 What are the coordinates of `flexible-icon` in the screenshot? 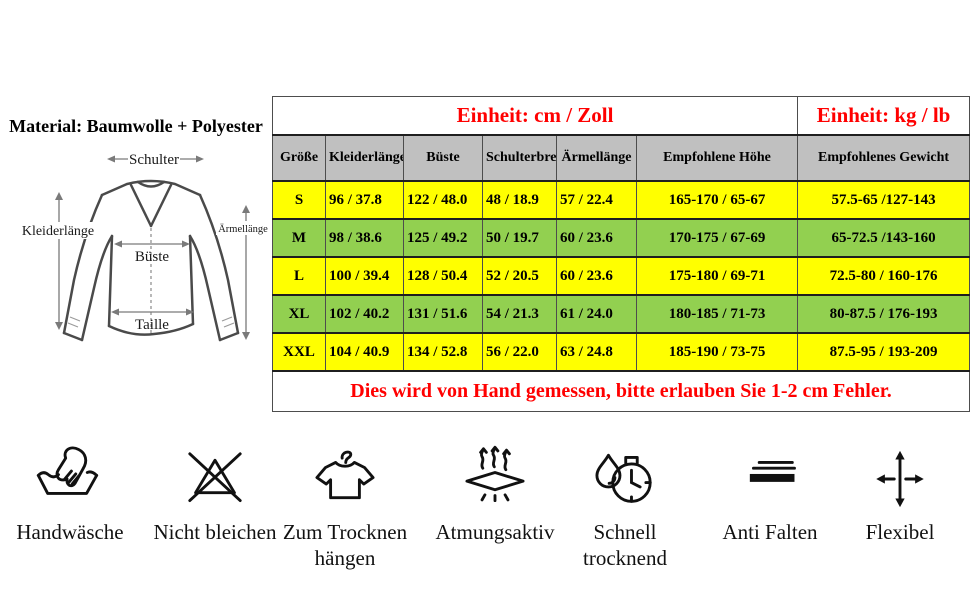 It's located at (900, 479).